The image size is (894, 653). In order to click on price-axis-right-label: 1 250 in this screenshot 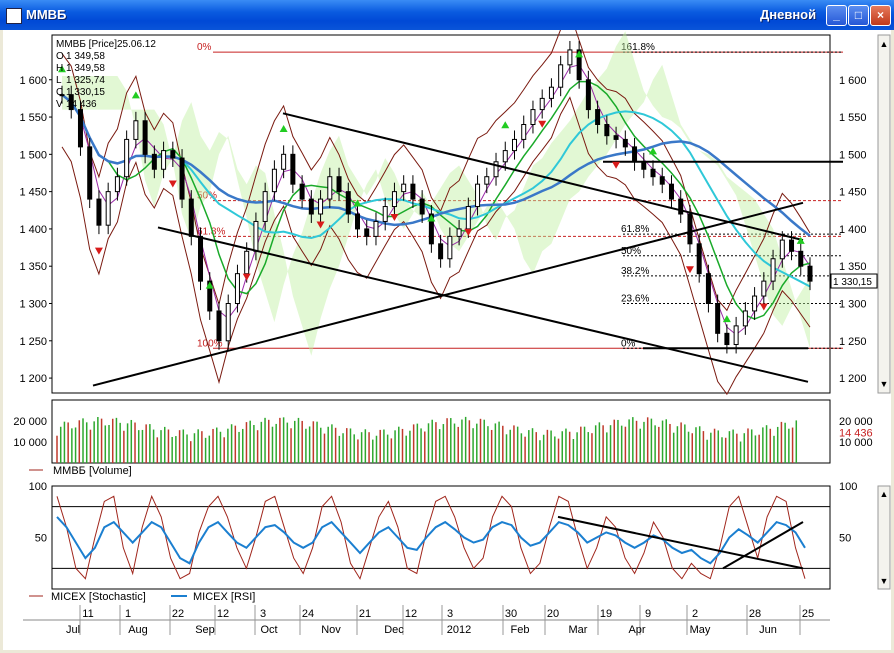, I will do `click(853, 342)`.